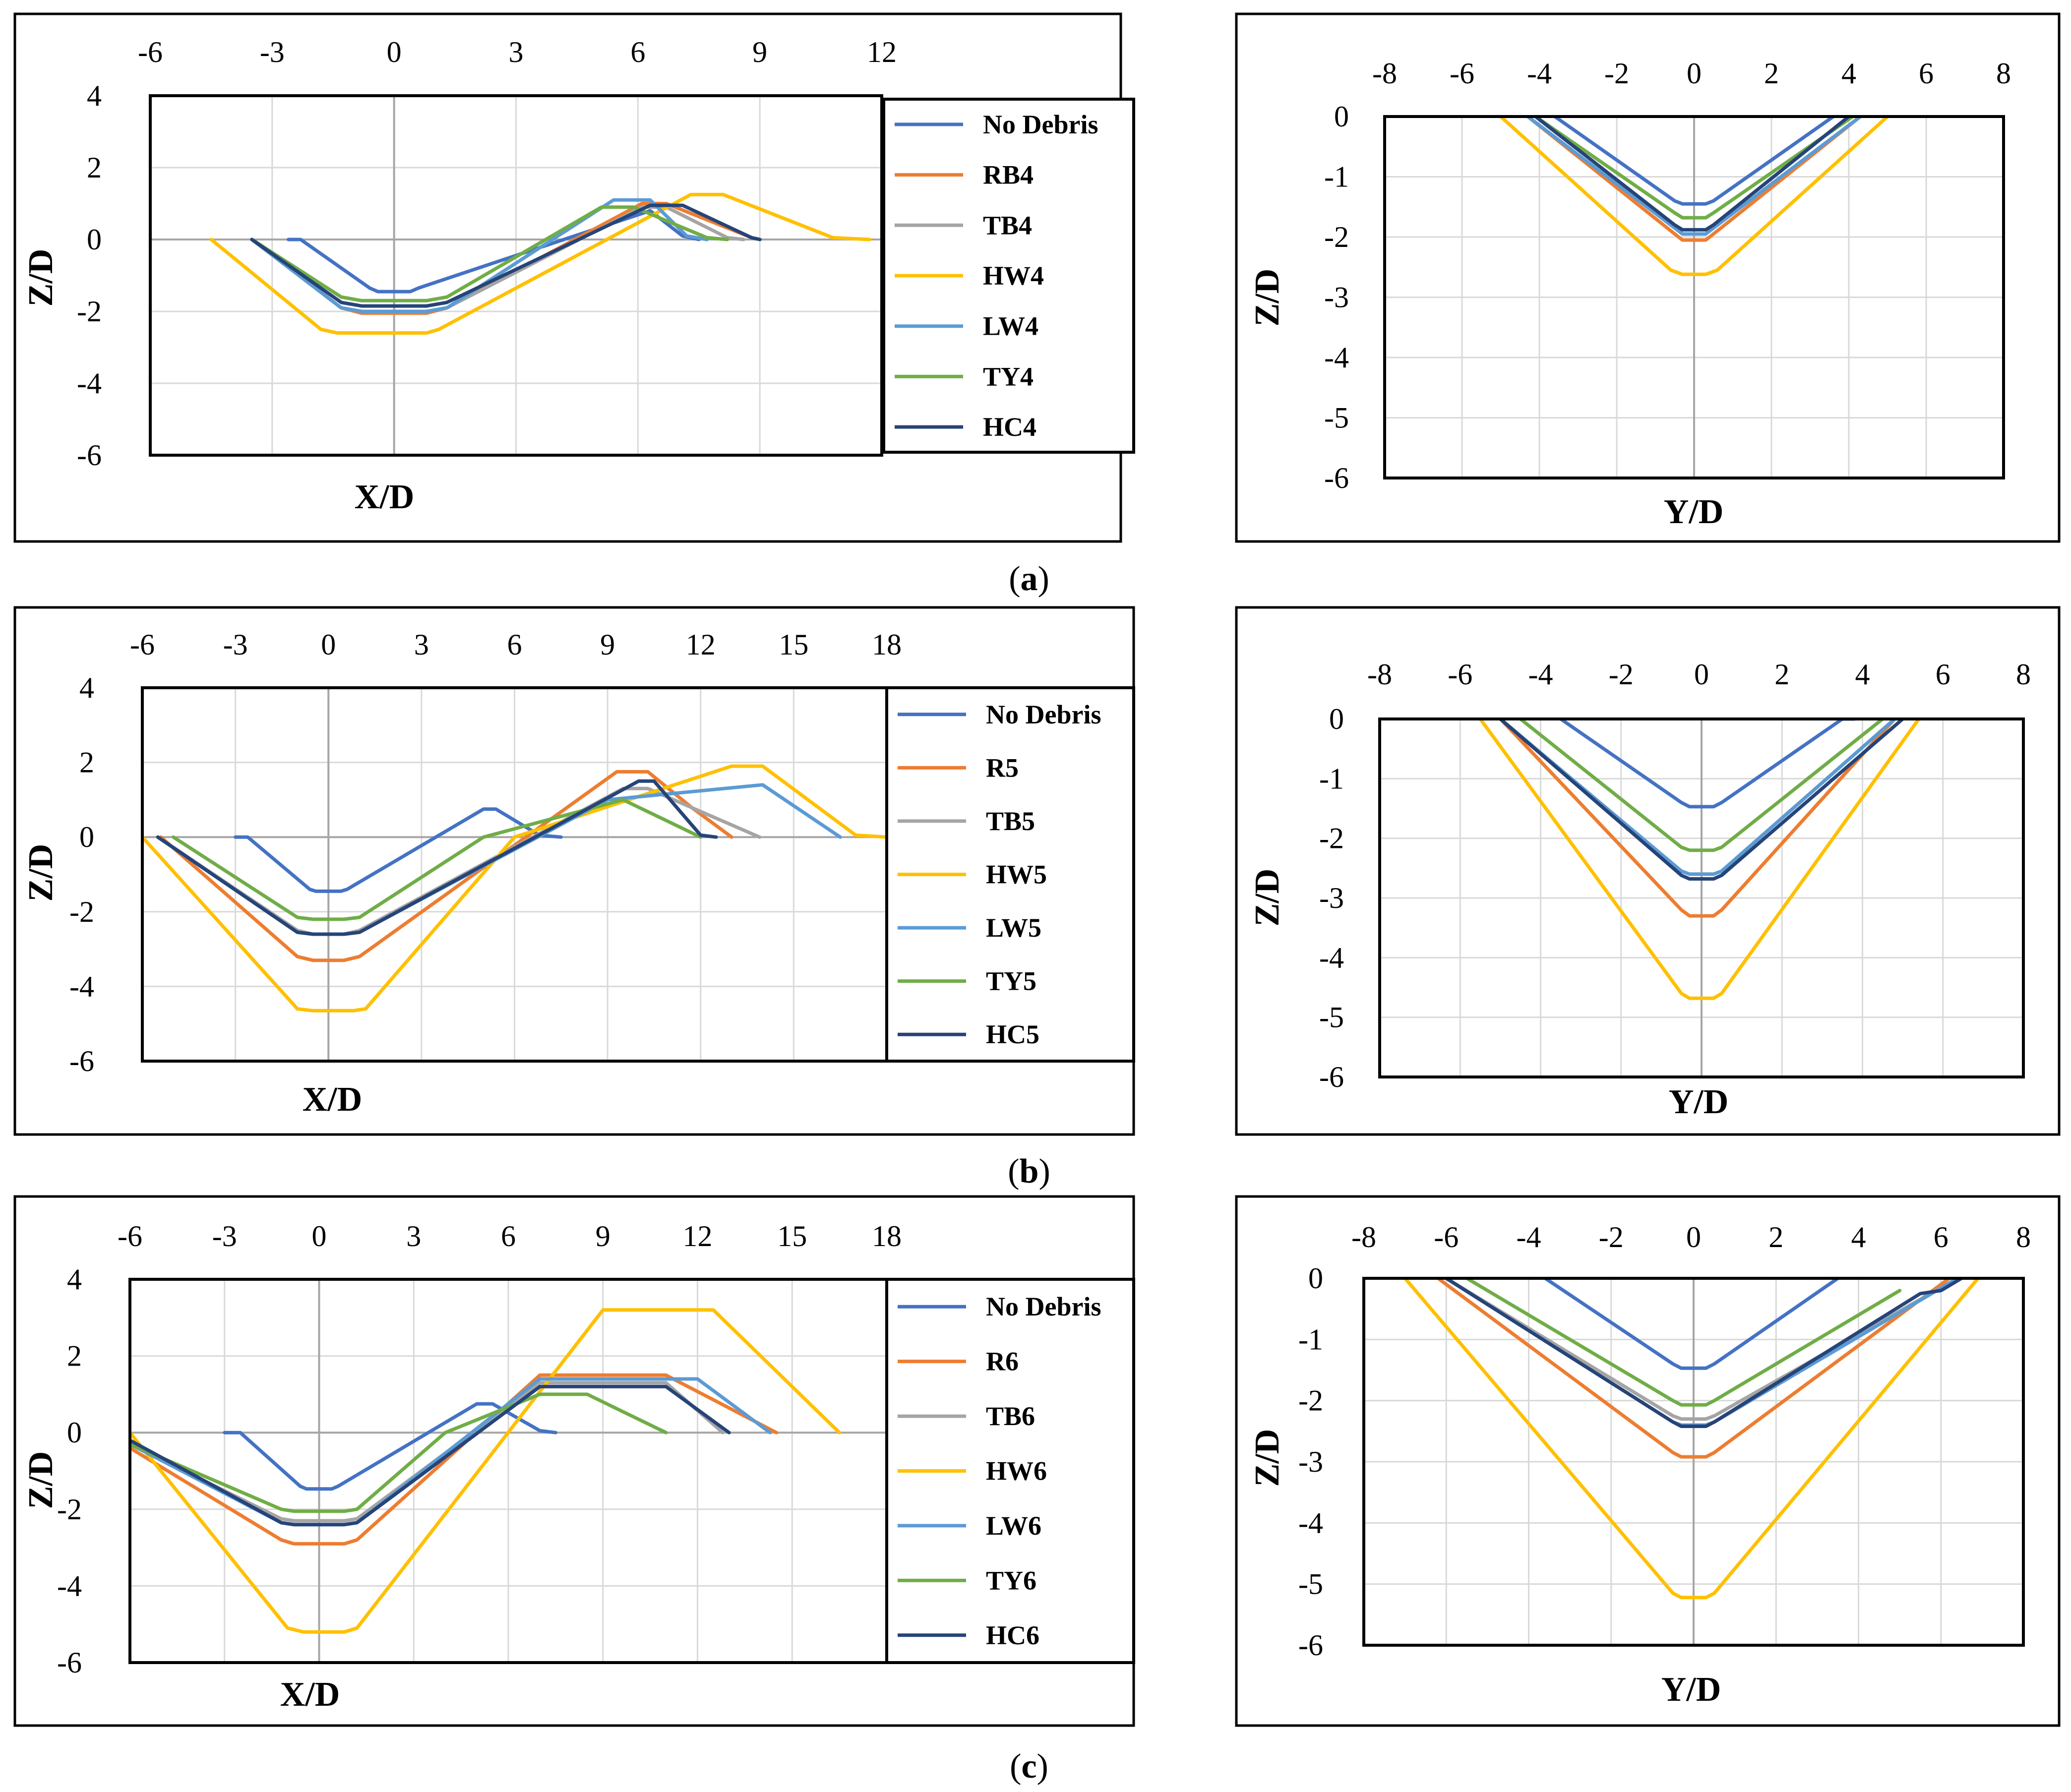  I want to click on legend-label: LW5, so click(1013, 928).